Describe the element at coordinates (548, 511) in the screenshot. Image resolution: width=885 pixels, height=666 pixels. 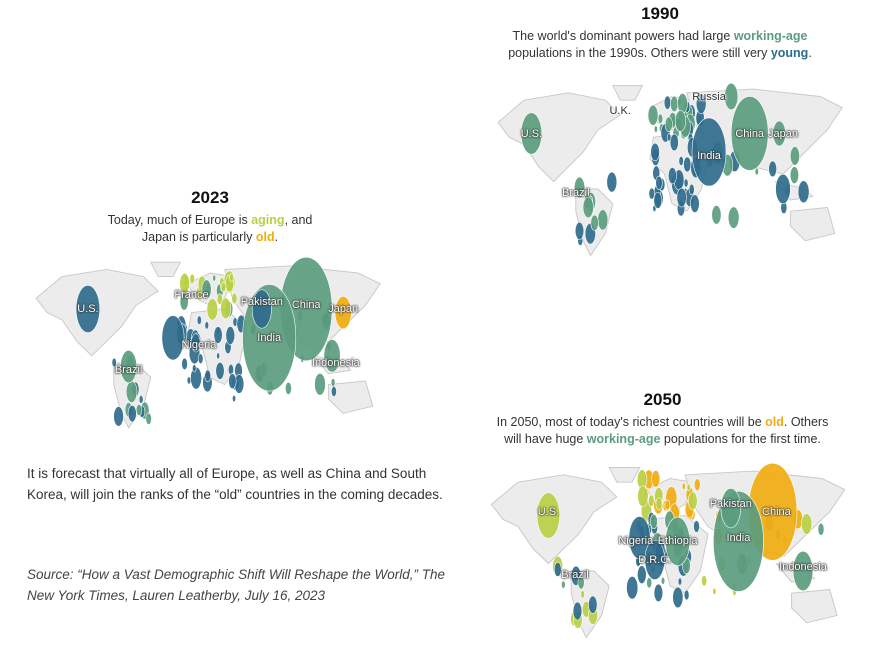
I see `country-label: U.S.` at that location.